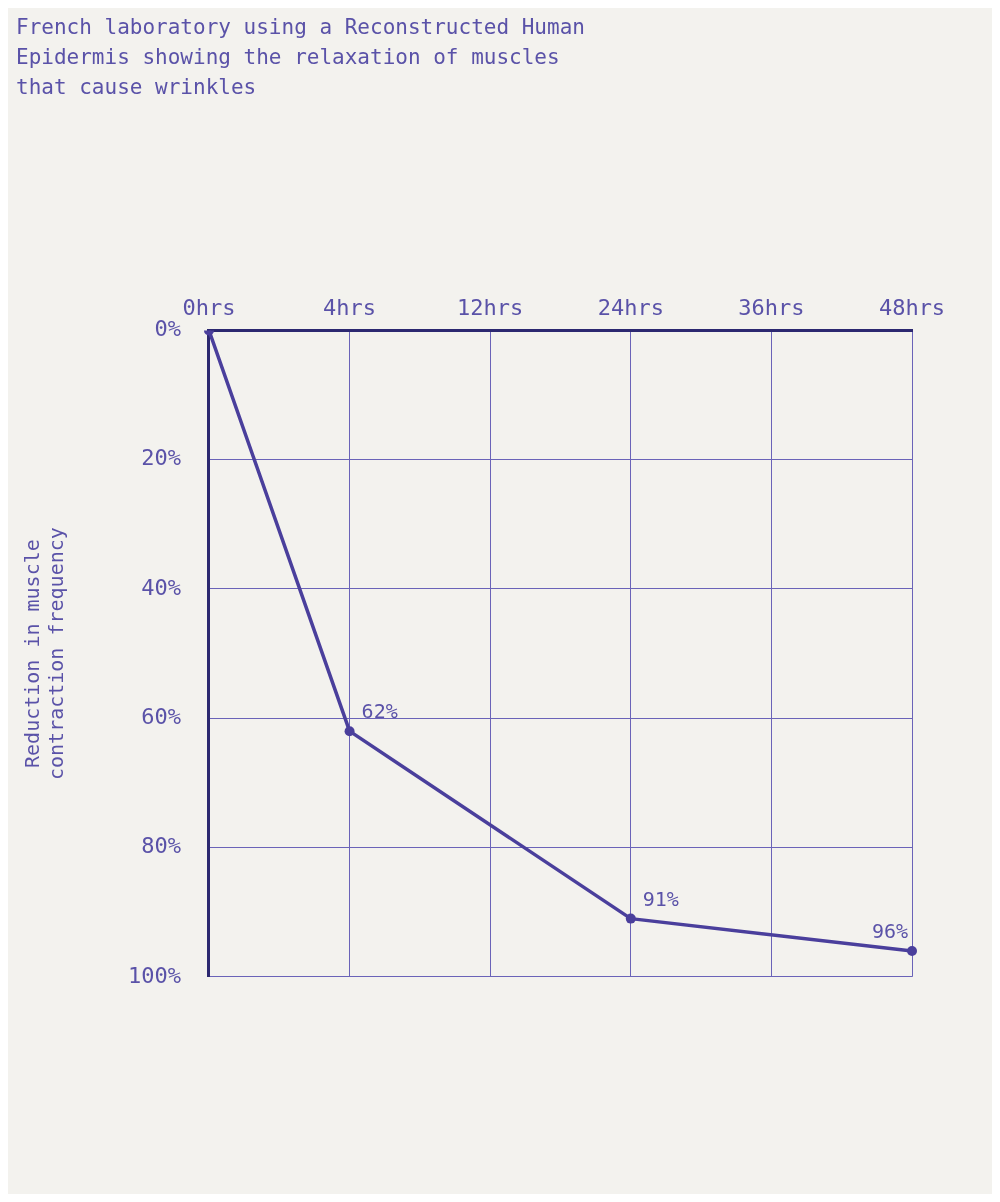 This screenshot has width=1000, height=1202. I want to click on chart-subtitle: French laboratory using a Reconstructed Human Epidermis showing the relaxation of muscles that cause wrinkles, so click(300, 57).